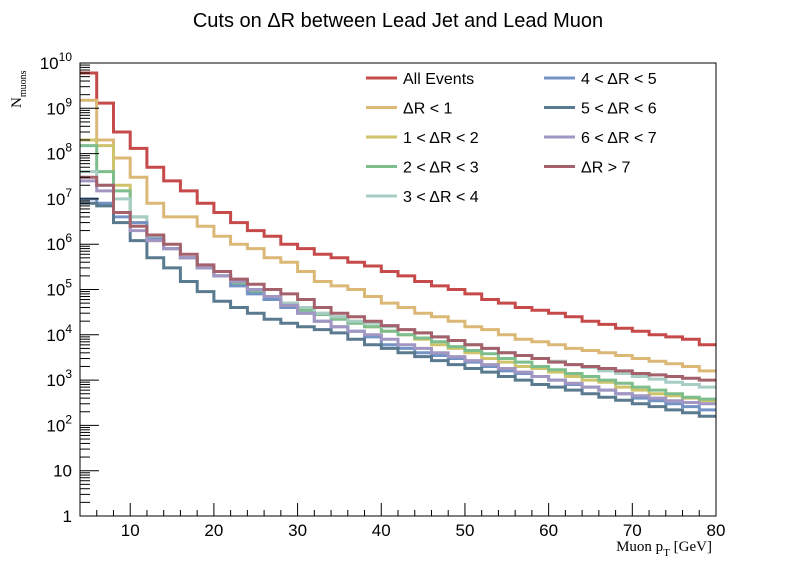 This screenshot has width=796, height=572. I want to click on y-tick-label: 10⁴, so click(59, 333).